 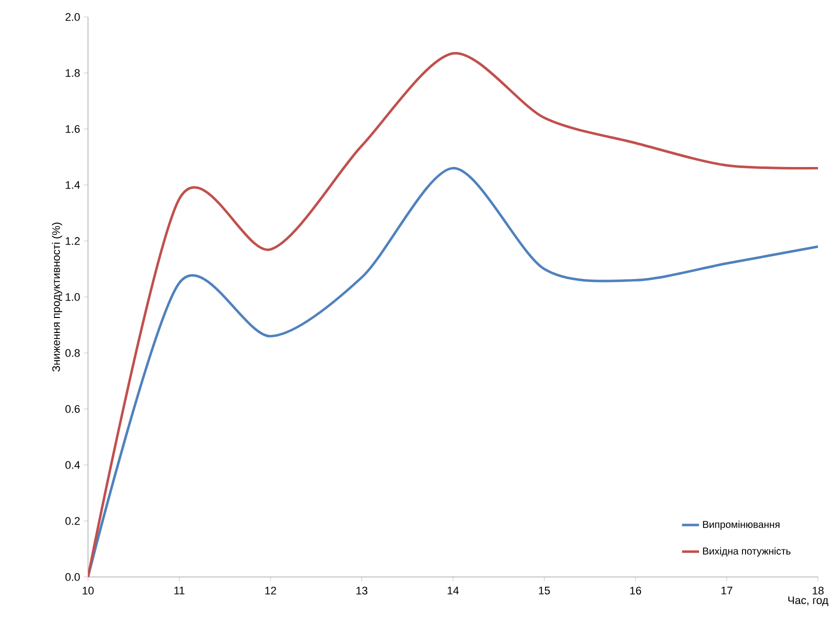 I want to click on x-tick-label: 15, so click(x=544, y=590).